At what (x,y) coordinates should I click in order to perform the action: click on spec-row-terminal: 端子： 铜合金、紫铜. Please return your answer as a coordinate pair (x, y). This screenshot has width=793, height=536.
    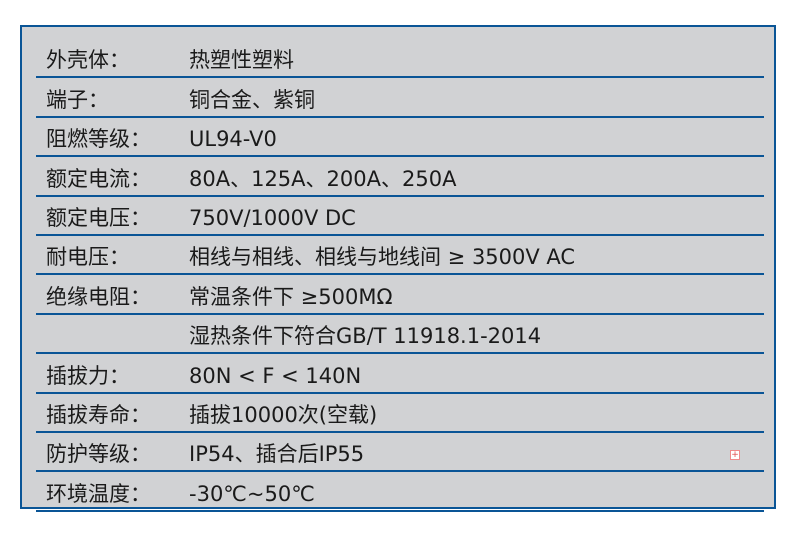
    Looking at the image, I should click on (400, 98).